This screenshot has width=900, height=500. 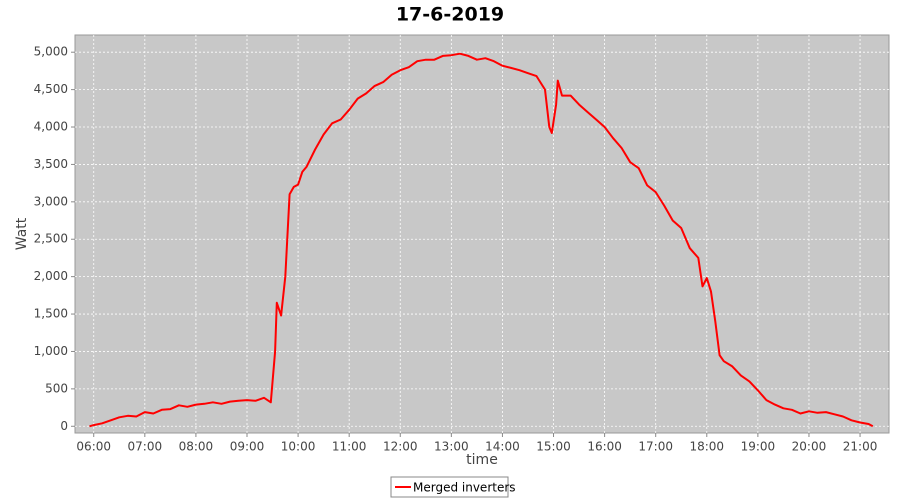 I want to click on x-tick-label: 18:00, so click(x=706, y=447).